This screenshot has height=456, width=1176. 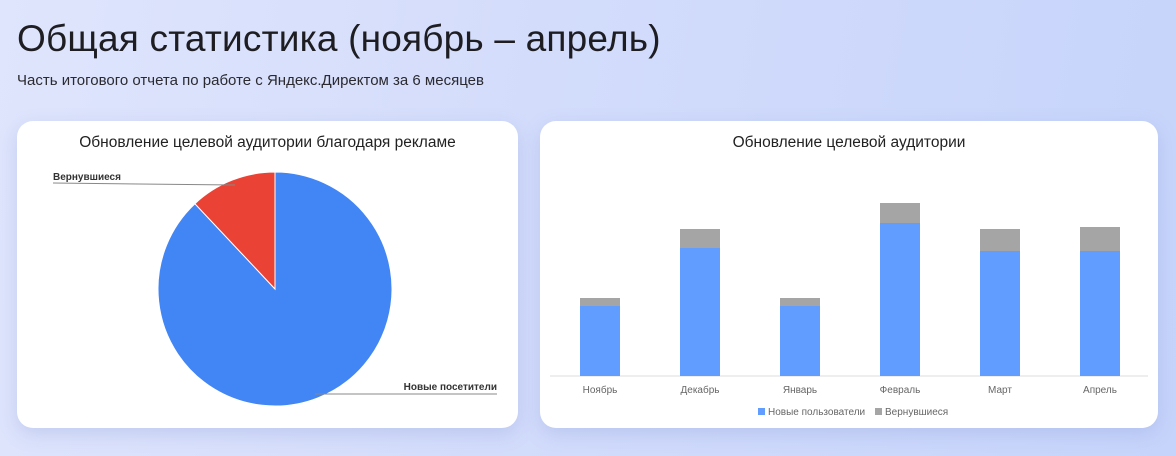 I want to click on leader-line, so click(x=144, y=184).